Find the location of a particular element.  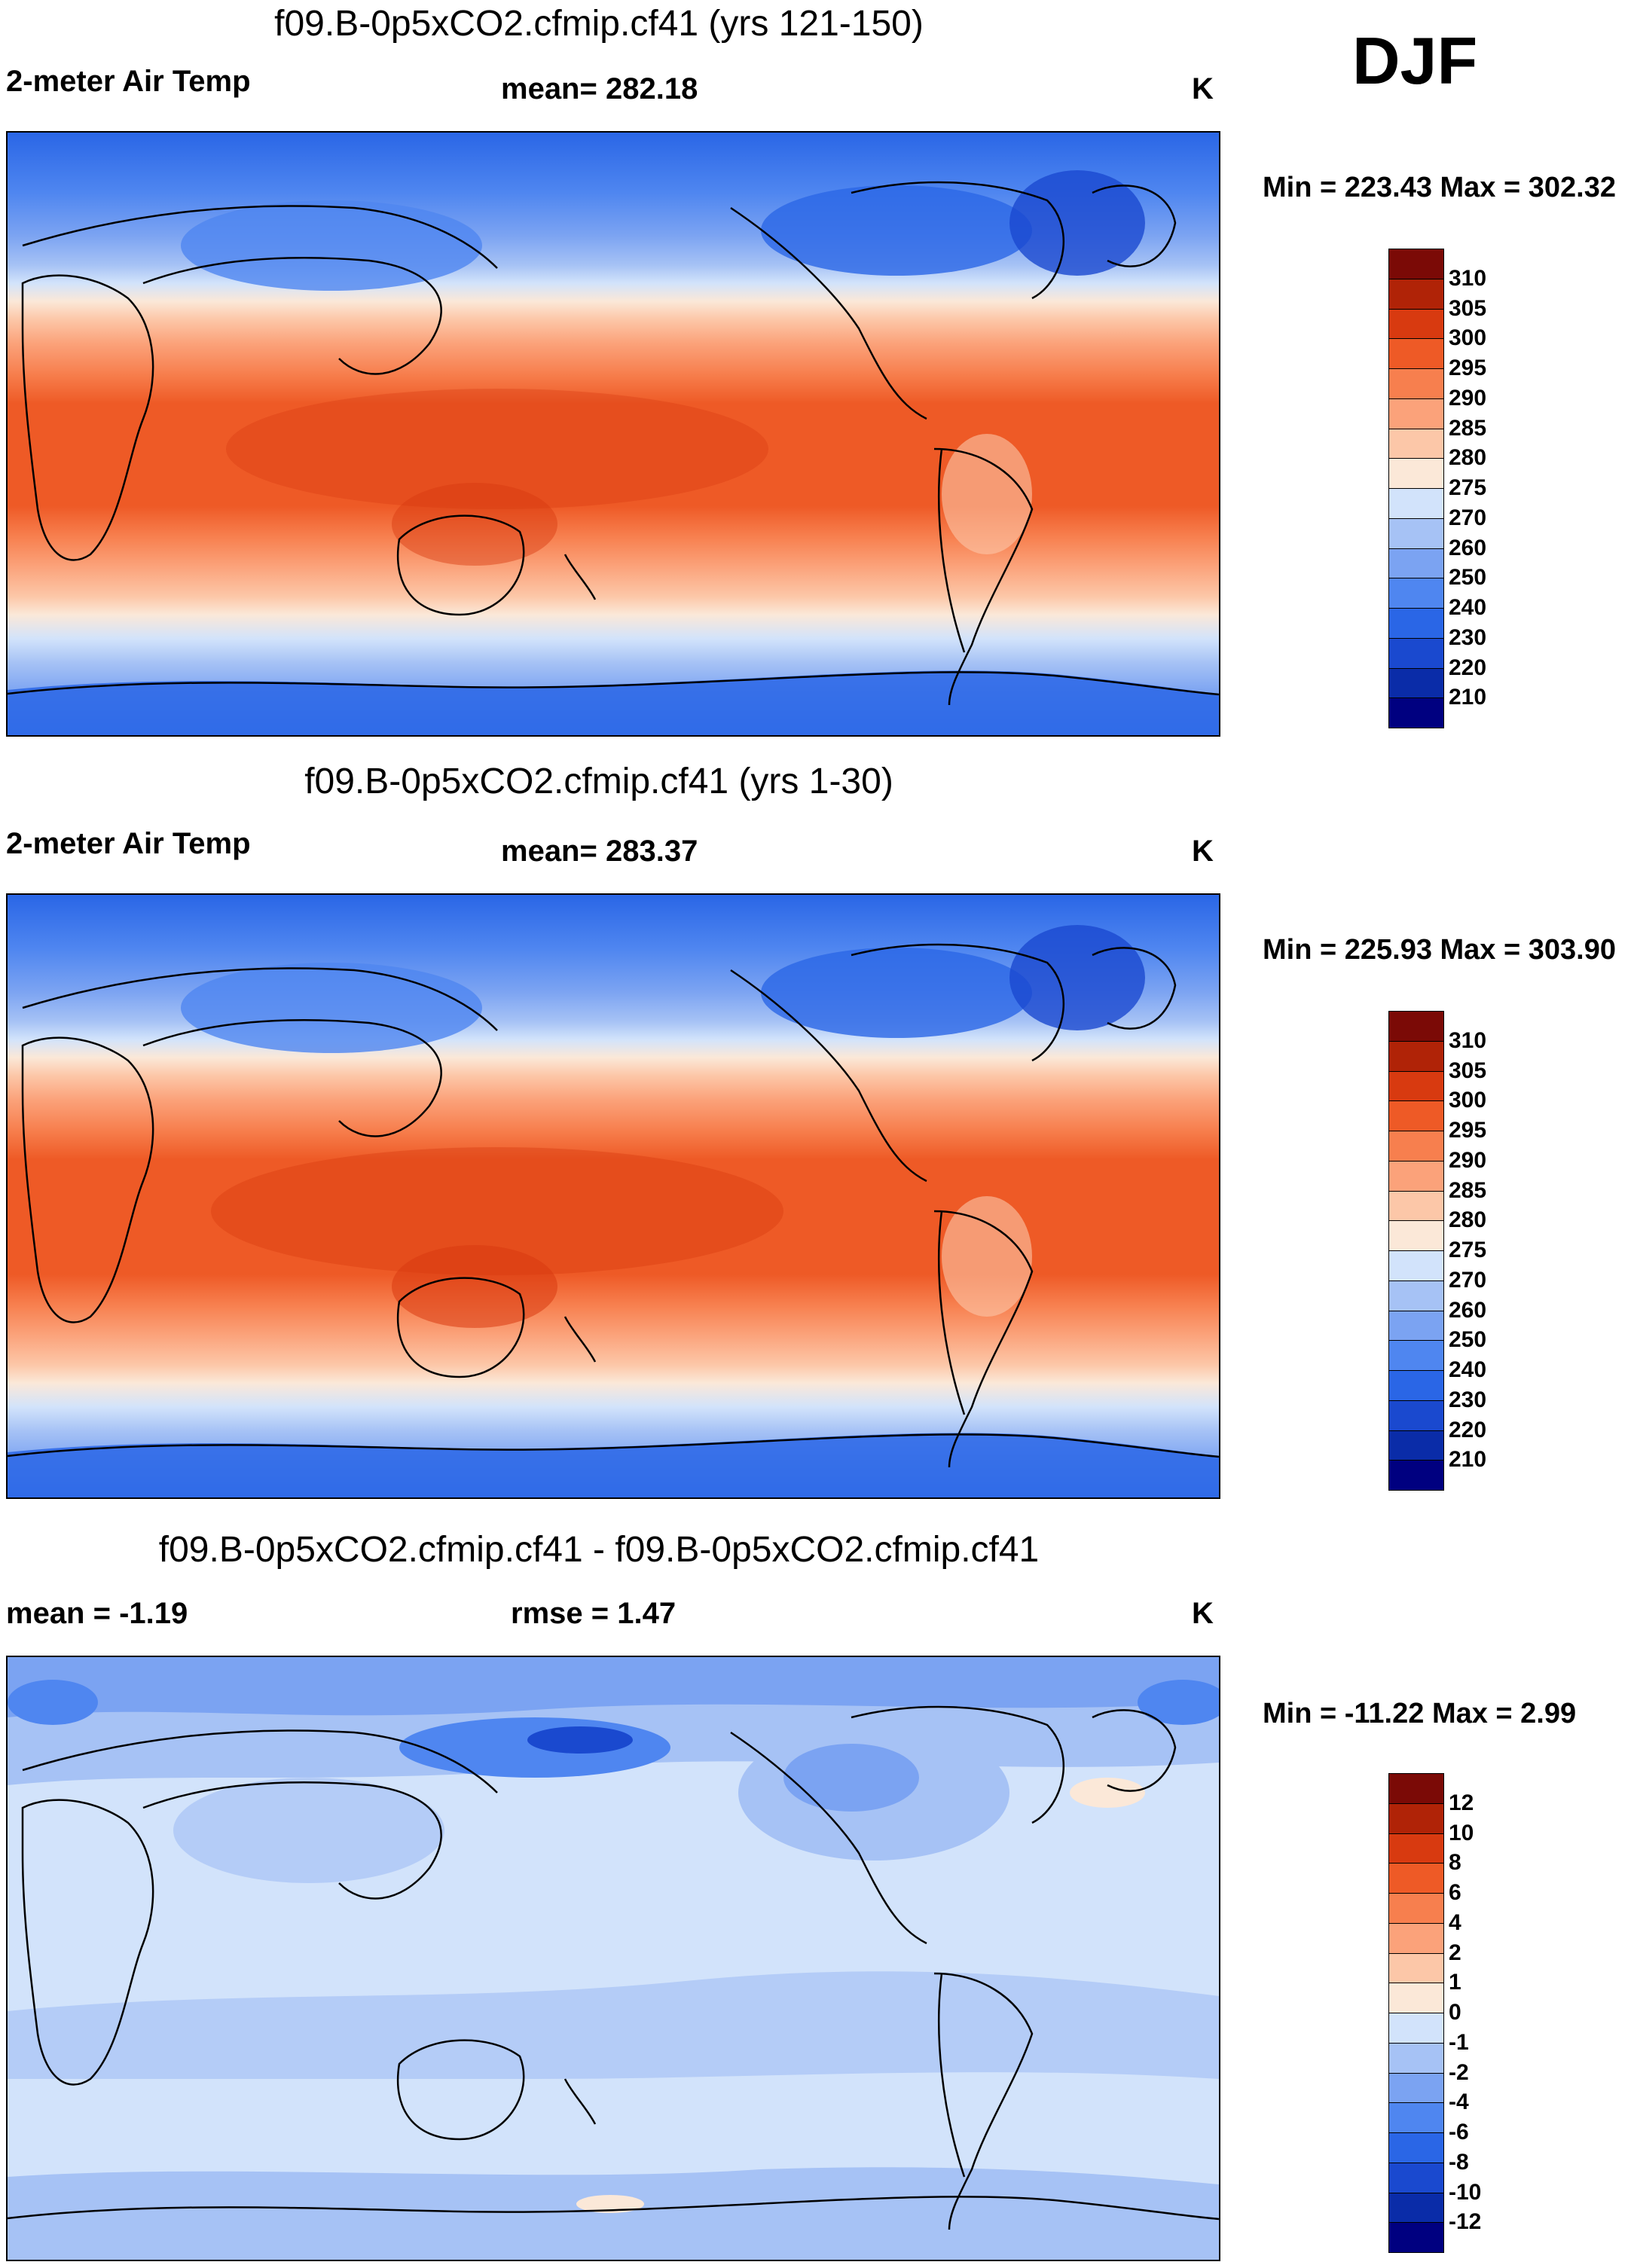

panel-1-colorbar-tick-label: 275 is located at coordinates (1468, 487).